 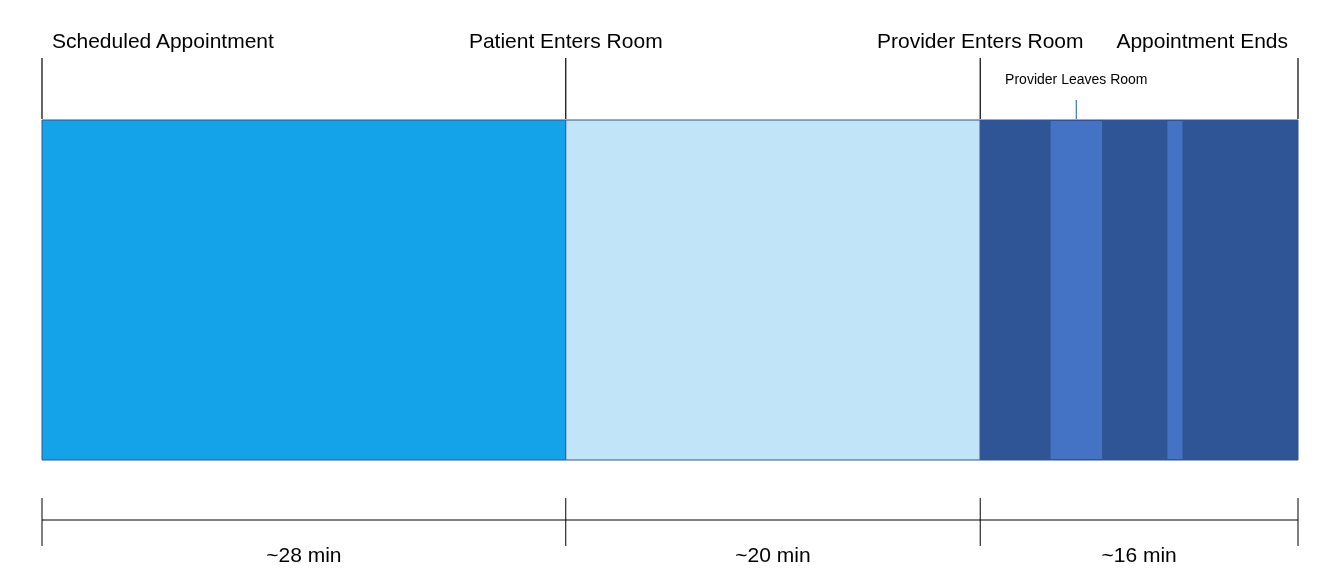 What do you see at coordinates (1202, 40) in the screenshot?
I see `text: Appointment Ends` at bounding box center [1202, 40].